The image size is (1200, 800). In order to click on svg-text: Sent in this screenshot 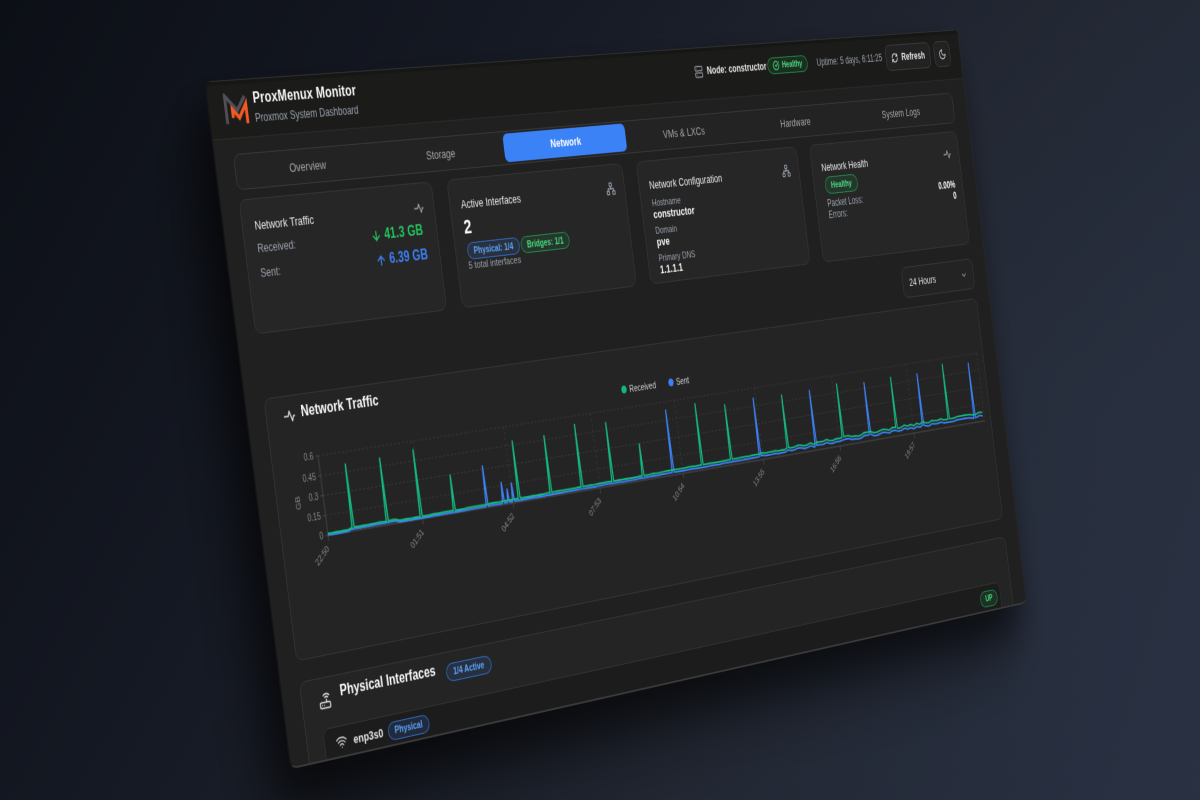, I will do `click(683, 381)`.